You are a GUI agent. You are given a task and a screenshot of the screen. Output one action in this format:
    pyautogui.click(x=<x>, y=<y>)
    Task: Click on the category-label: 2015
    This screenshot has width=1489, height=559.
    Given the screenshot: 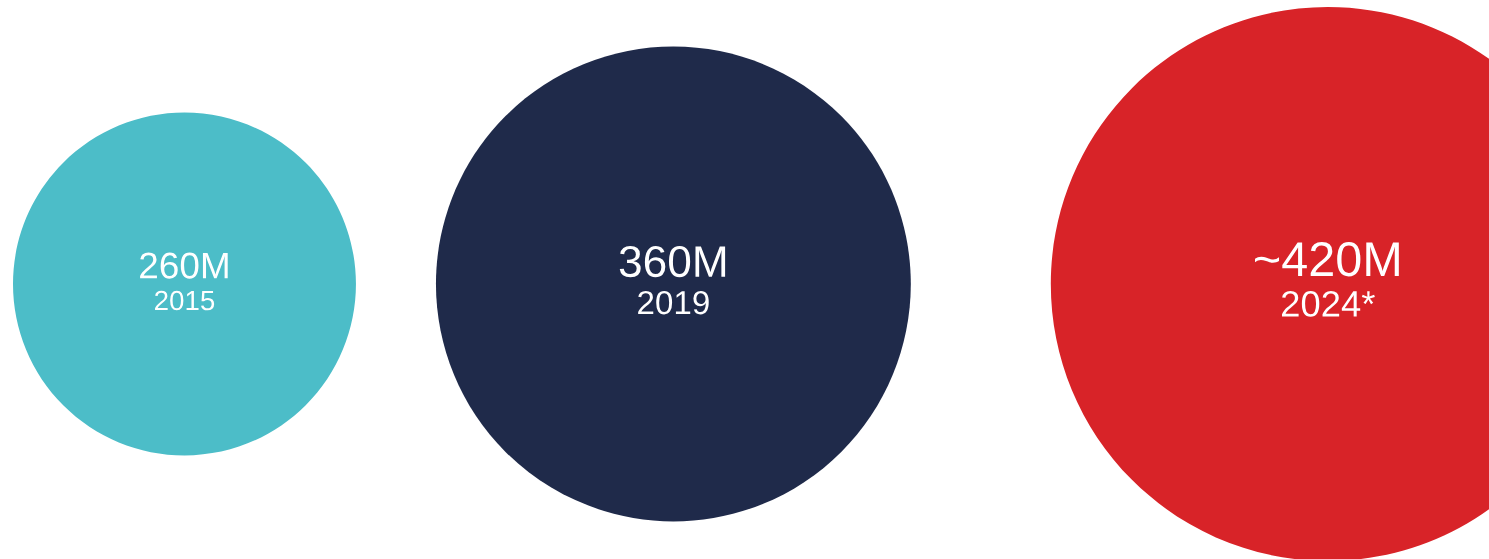 What is the action you would take?
    pyautogui.click(x=185, y=300)
    